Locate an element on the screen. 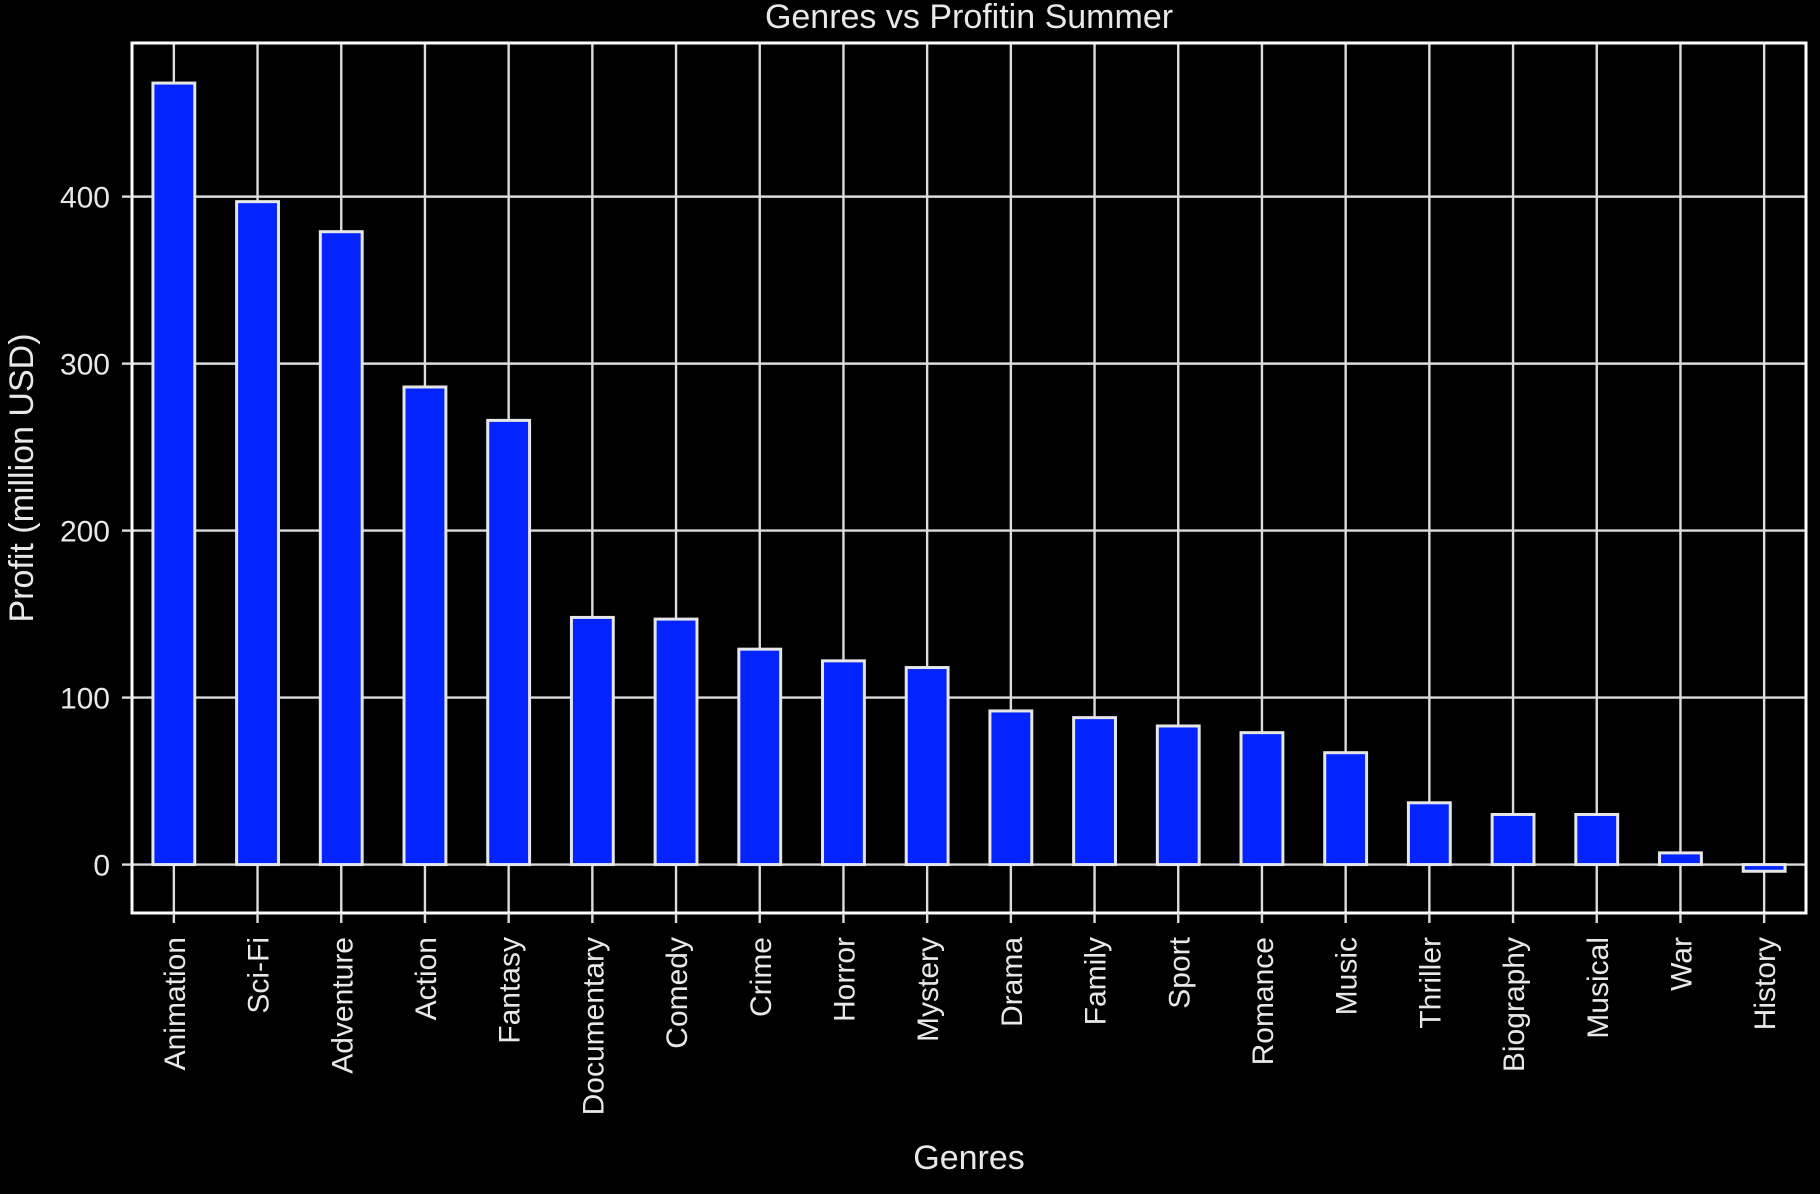 The image size is (1820, 1194). x-tick-label: Music is located at coordinates (1347, 976).